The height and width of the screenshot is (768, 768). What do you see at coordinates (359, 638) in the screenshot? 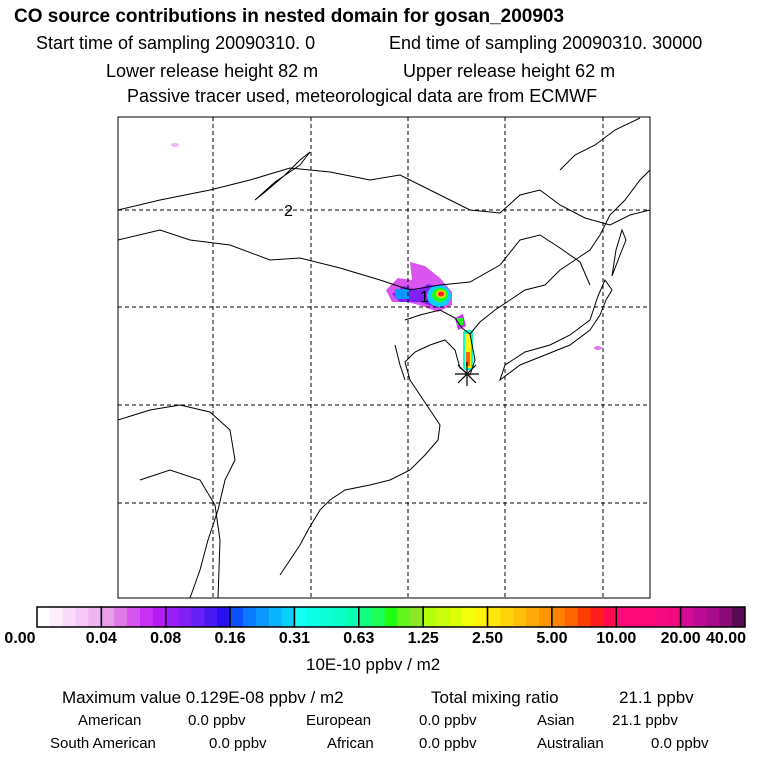
I see `colorbar-tick-label: 0.63` at bounding box center [359, 638].